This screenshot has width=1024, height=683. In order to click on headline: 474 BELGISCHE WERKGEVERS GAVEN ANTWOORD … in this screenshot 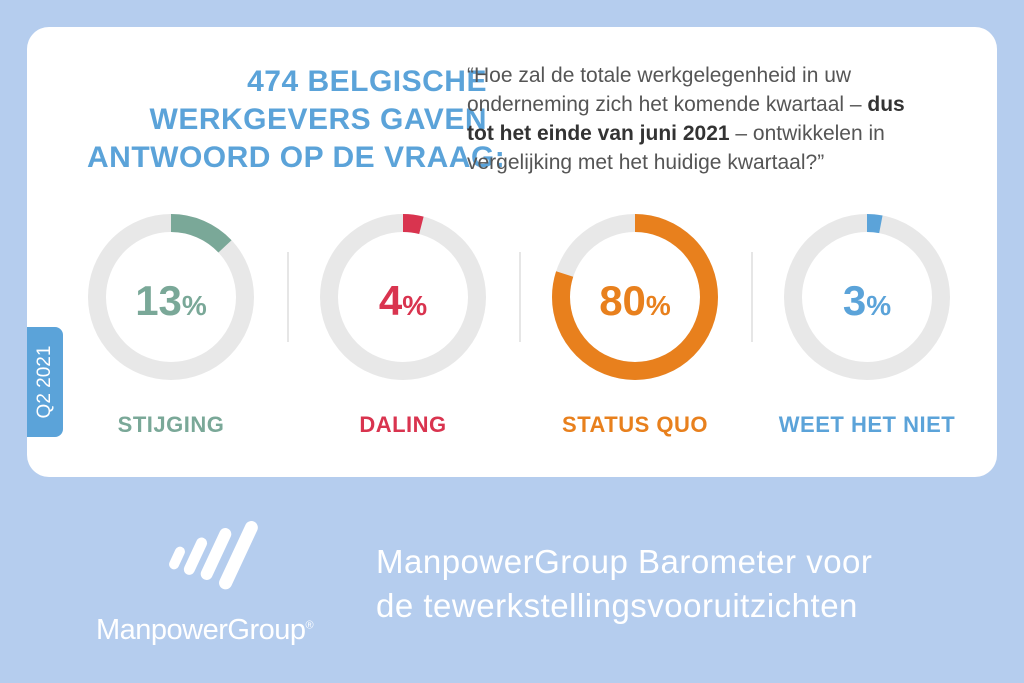, I will do `click(296, 120)`.